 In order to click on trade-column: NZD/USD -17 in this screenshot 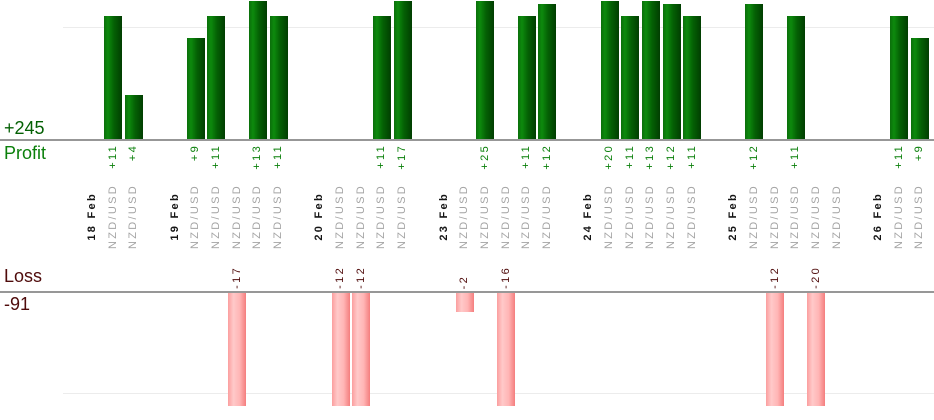, I will do `click(237, 210)`.